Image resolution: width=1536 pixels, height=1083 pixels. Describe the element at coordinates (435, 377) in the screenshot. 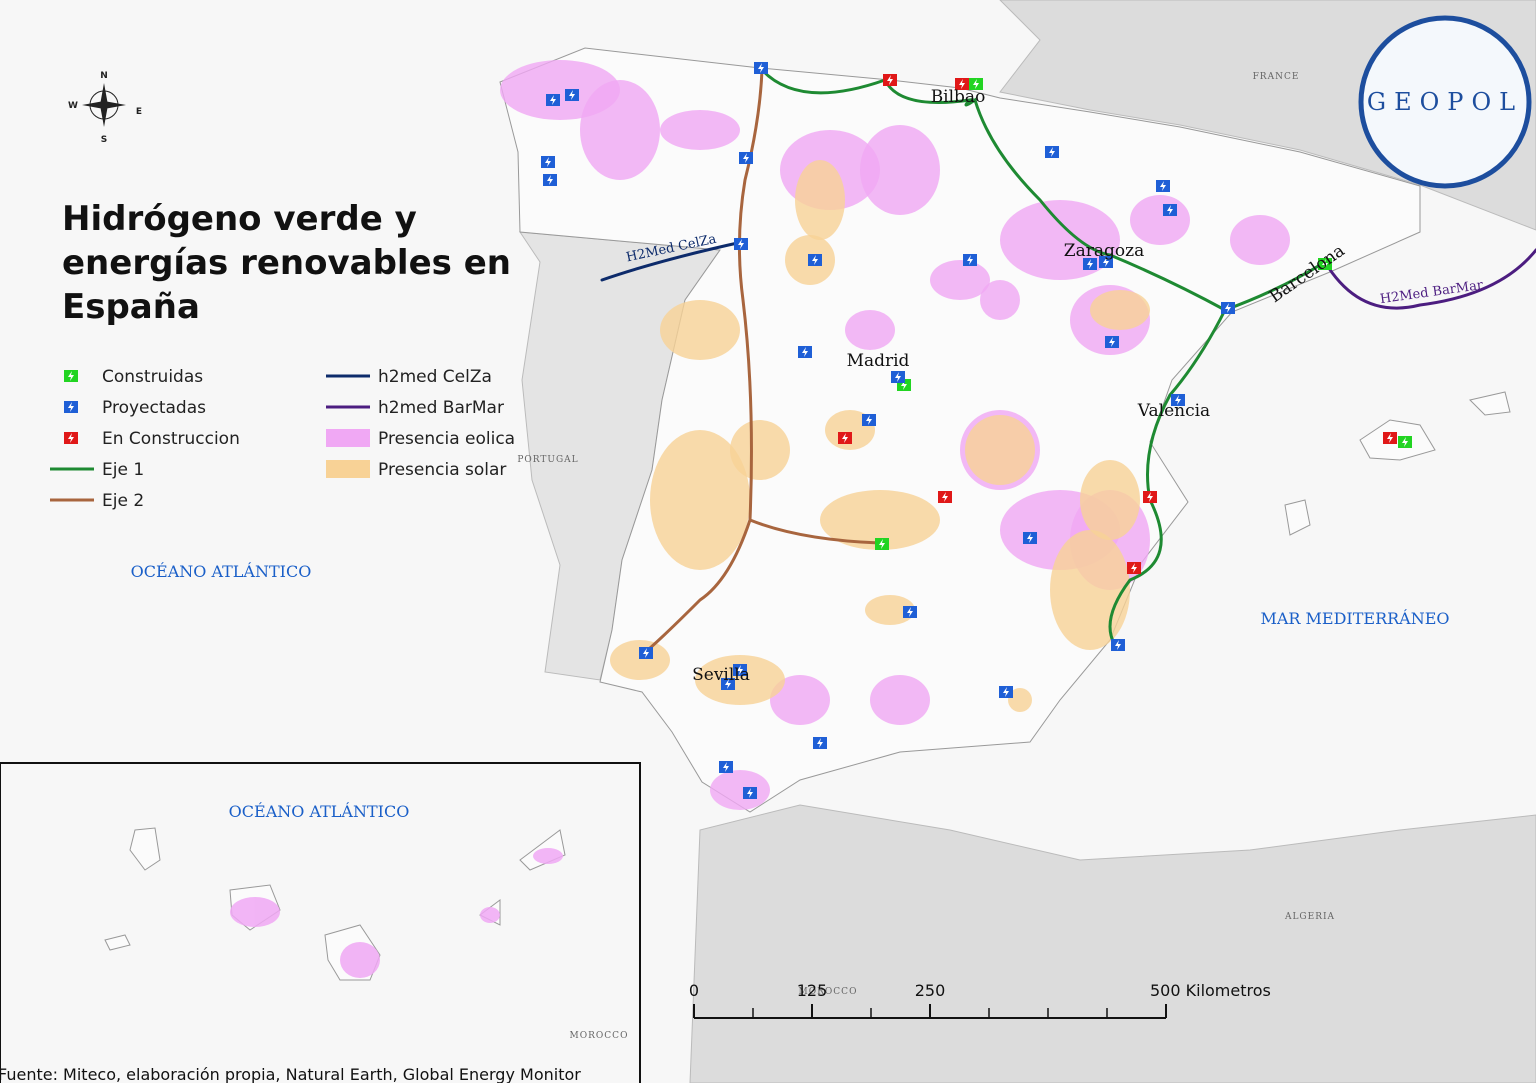

I see `legend-label: h2med CelZa` at that location.